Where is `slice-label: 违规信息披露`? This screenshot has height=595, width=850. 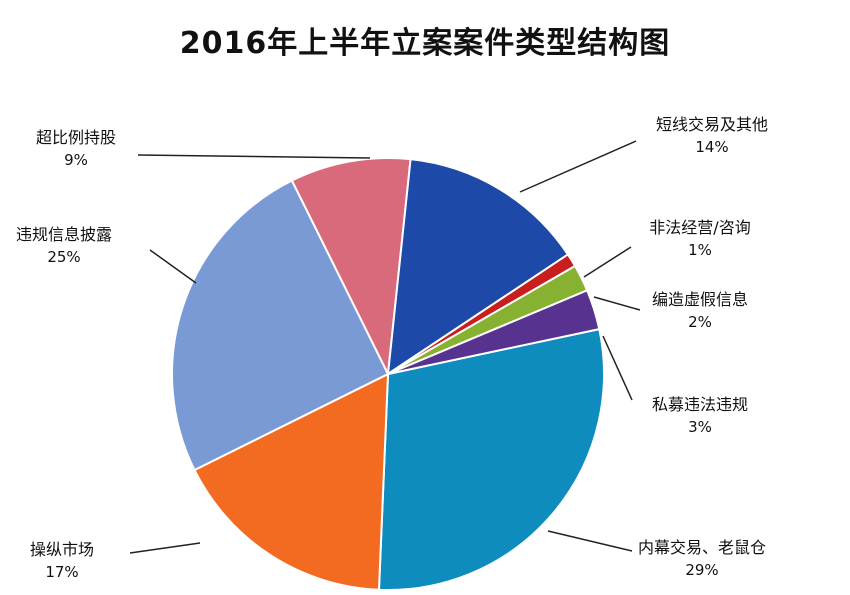 slice-label: 违规信息披露 is located at coordinates (64, 234).